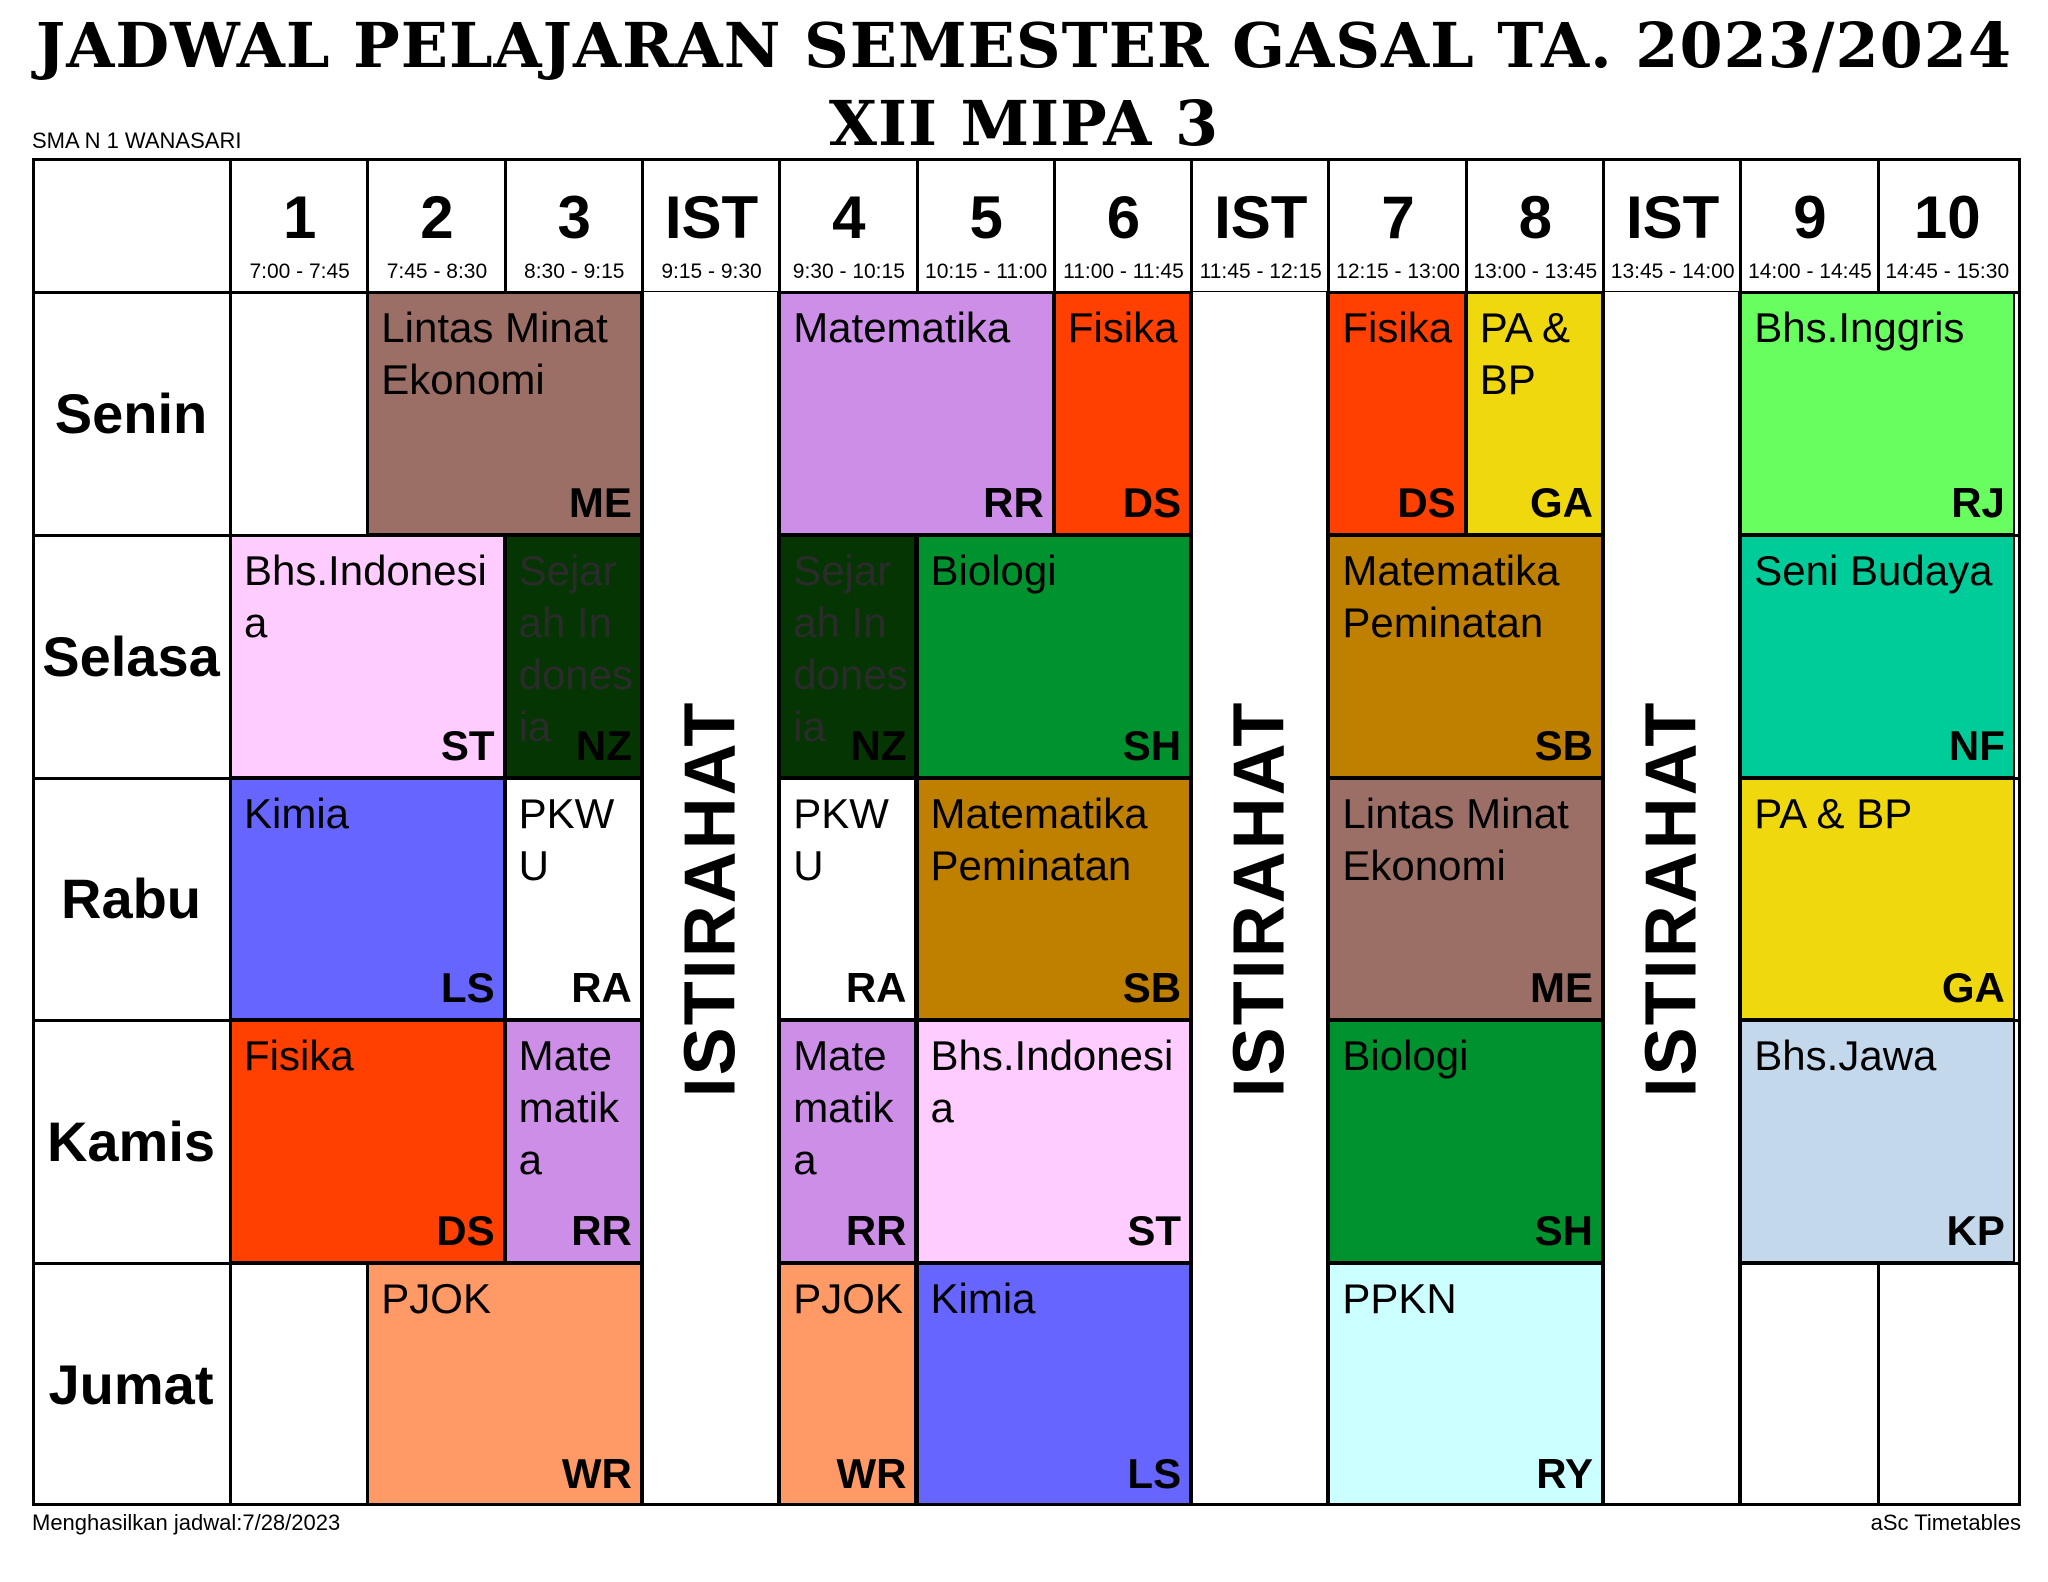 The height and width of the screenshot is (1582, 2048). I want to click on break-column: ISTIRAHAT, so click(1672, 899).